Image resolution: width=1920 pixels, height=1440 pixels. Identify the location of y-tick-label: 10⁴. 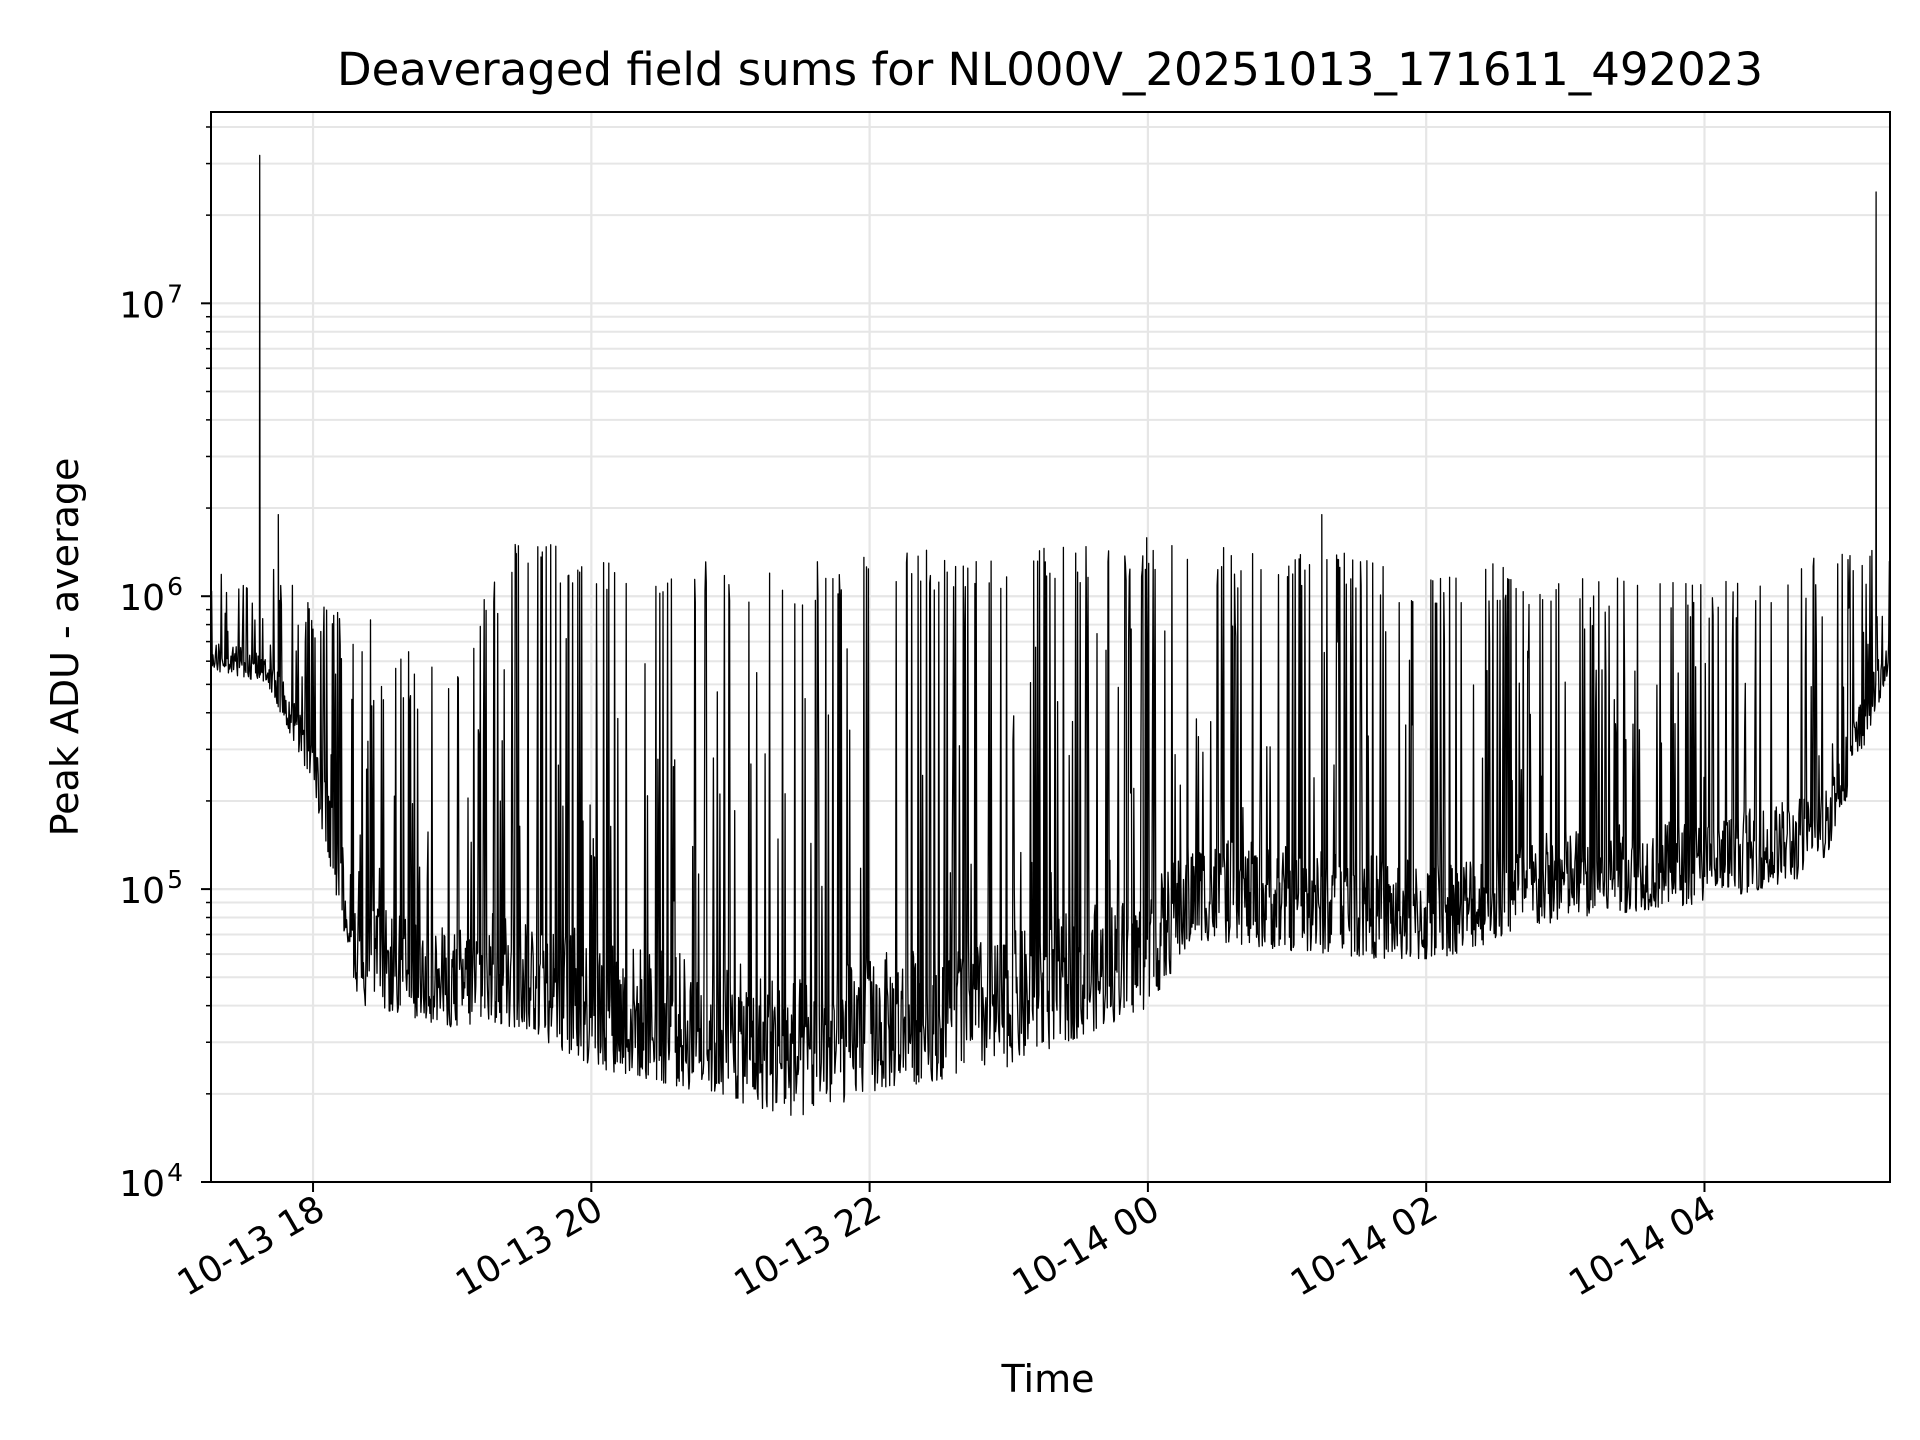
(151, 1181).